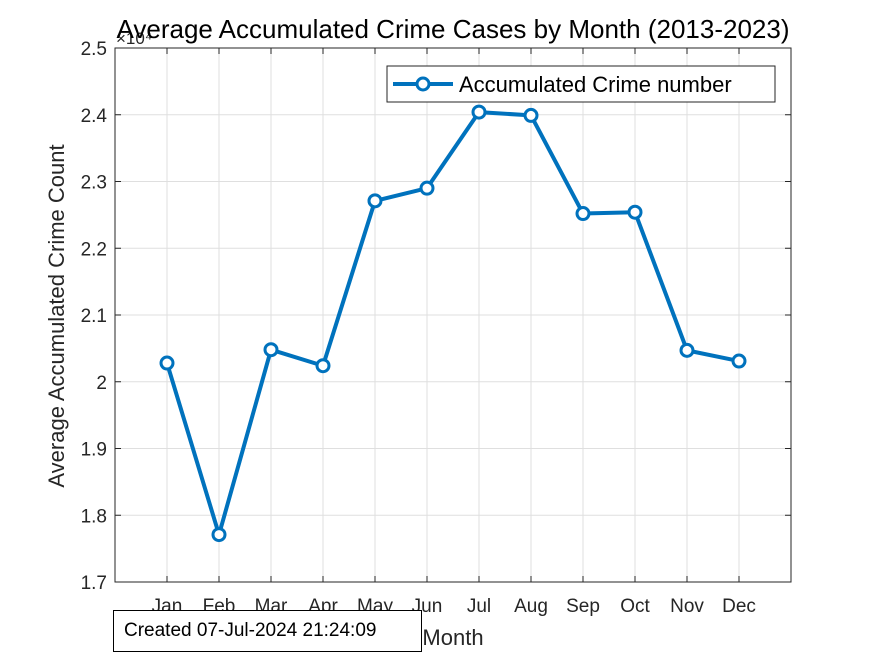 The image size is (875, 656). What do you see at coordinates (94, 316) in the screenshot?
I see `y-tick-label: 2.1` at bounding box center [94, 316].